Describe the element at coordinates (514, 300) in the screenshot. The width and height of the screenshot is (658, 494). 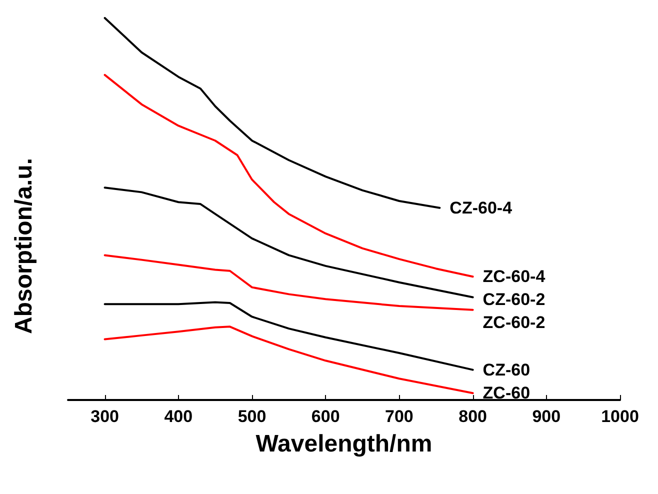
I see `series-label: CZ-60-2` at that location.